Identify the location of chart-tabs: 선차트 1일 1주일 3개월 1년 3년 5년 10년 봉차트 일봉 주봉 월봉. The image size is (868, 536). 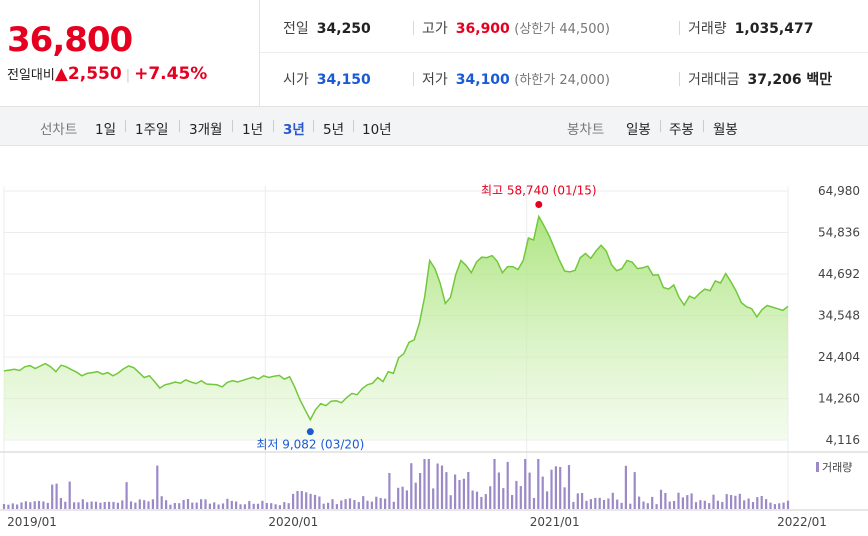
(434, 126).